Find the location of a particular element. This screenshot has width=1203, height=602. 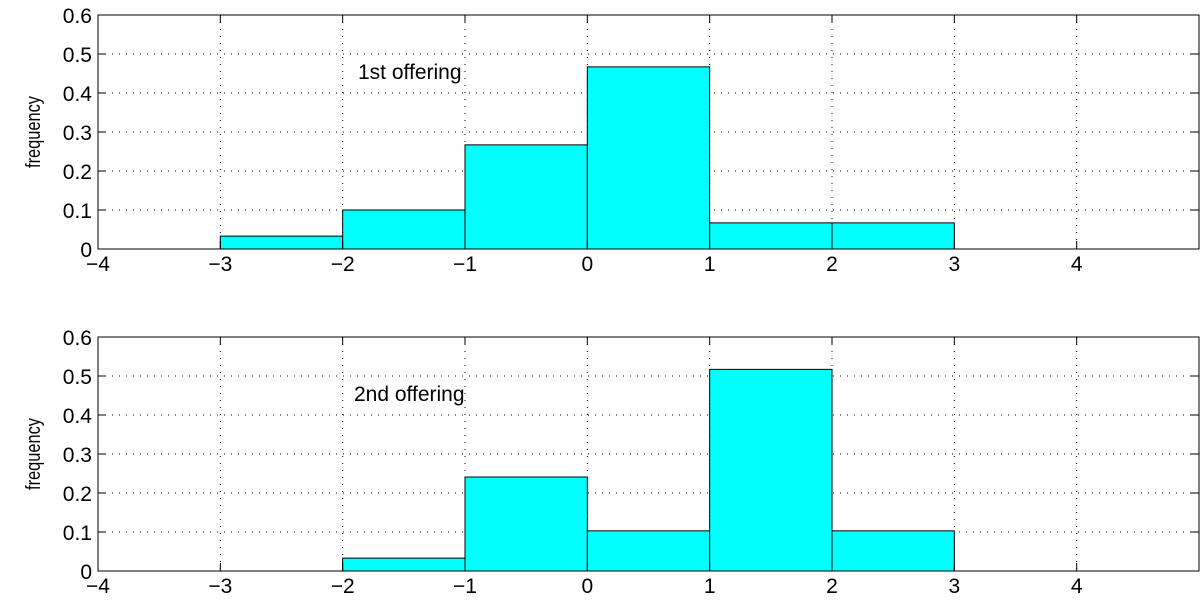

series-annotation: 2nd offering is located at coordinates (409, 394).